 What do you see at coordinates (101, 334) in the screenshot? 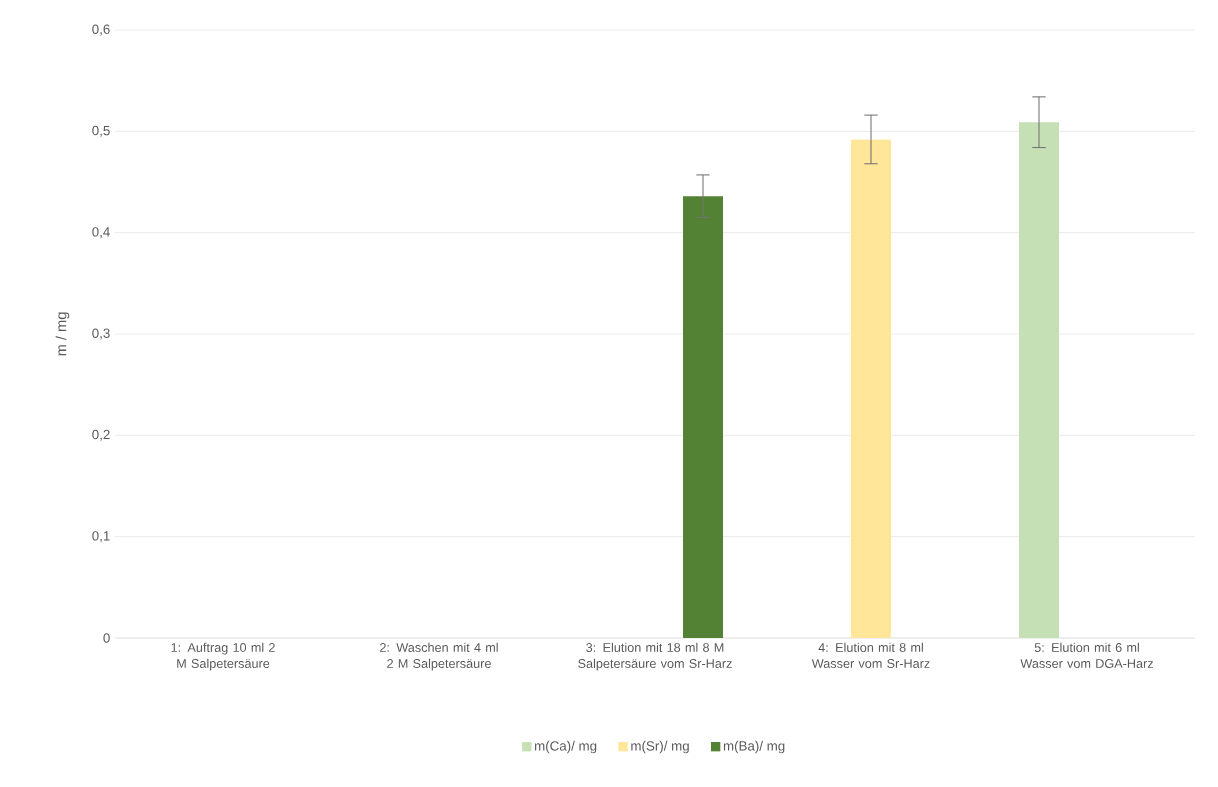
I see `y-tick-label: 0,3` at bounding box center [101, 334].